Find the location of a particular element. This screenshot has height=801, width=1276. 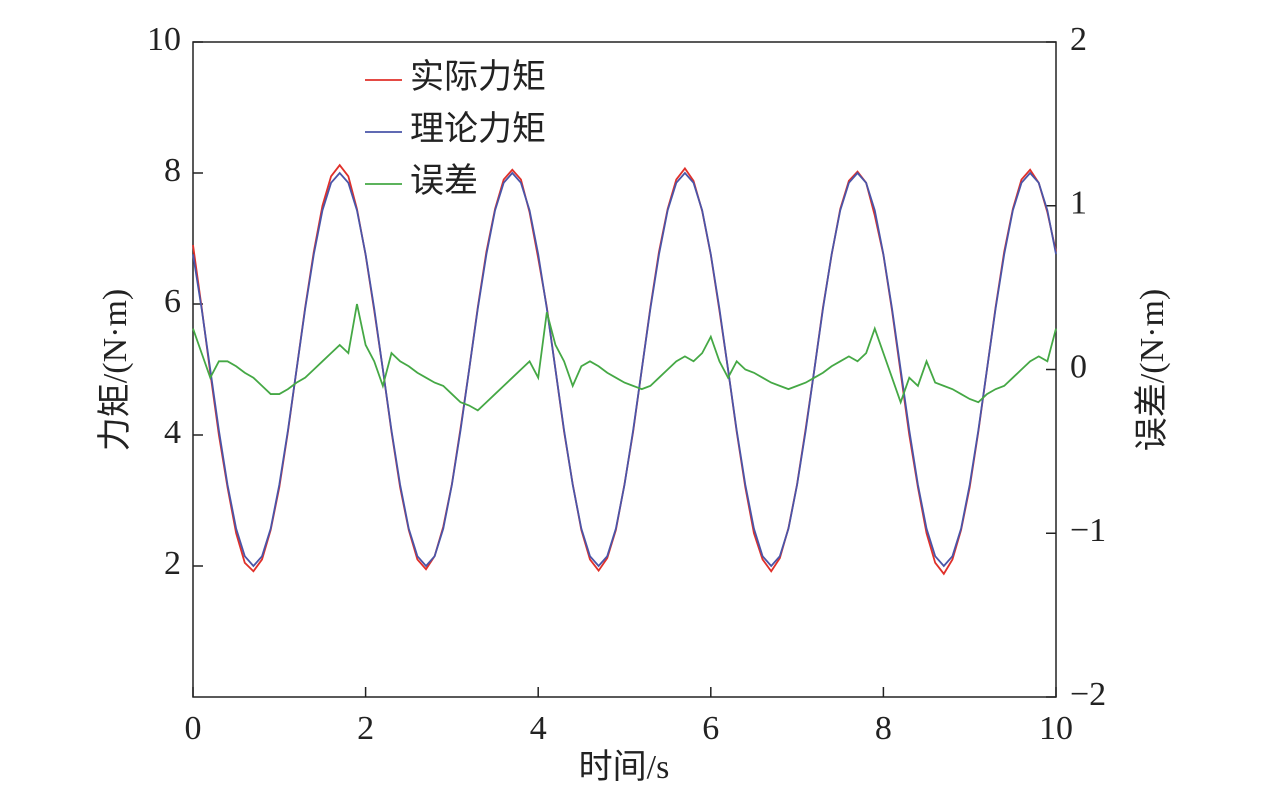

x-tick-label: 2 is located at coordinates (365, 728).